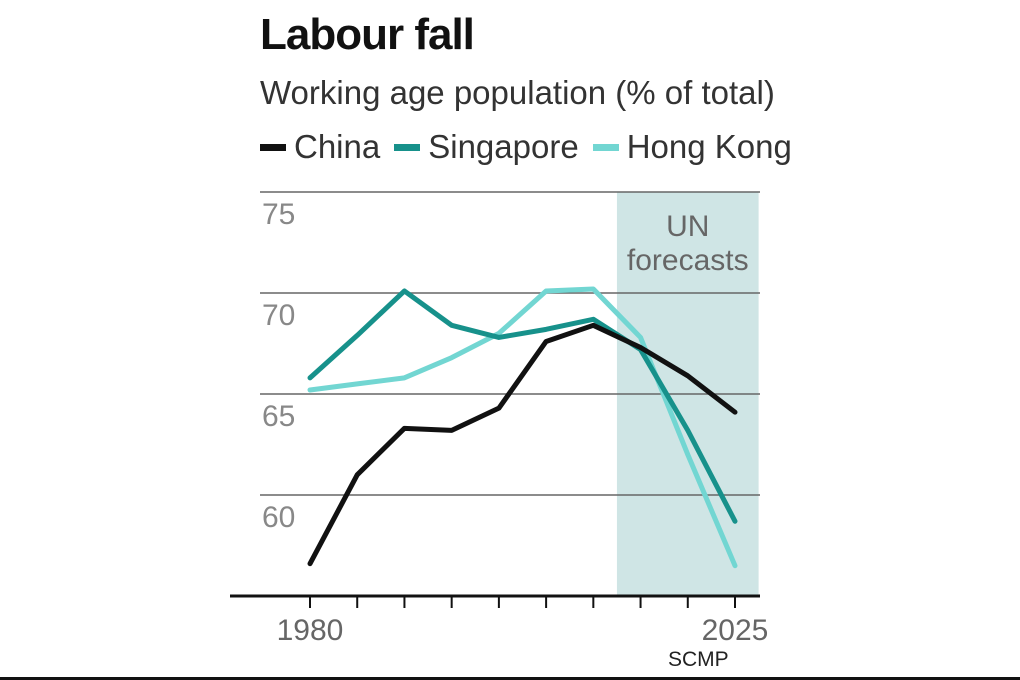  I want to click on series-line-singapore, so click(522, 406).